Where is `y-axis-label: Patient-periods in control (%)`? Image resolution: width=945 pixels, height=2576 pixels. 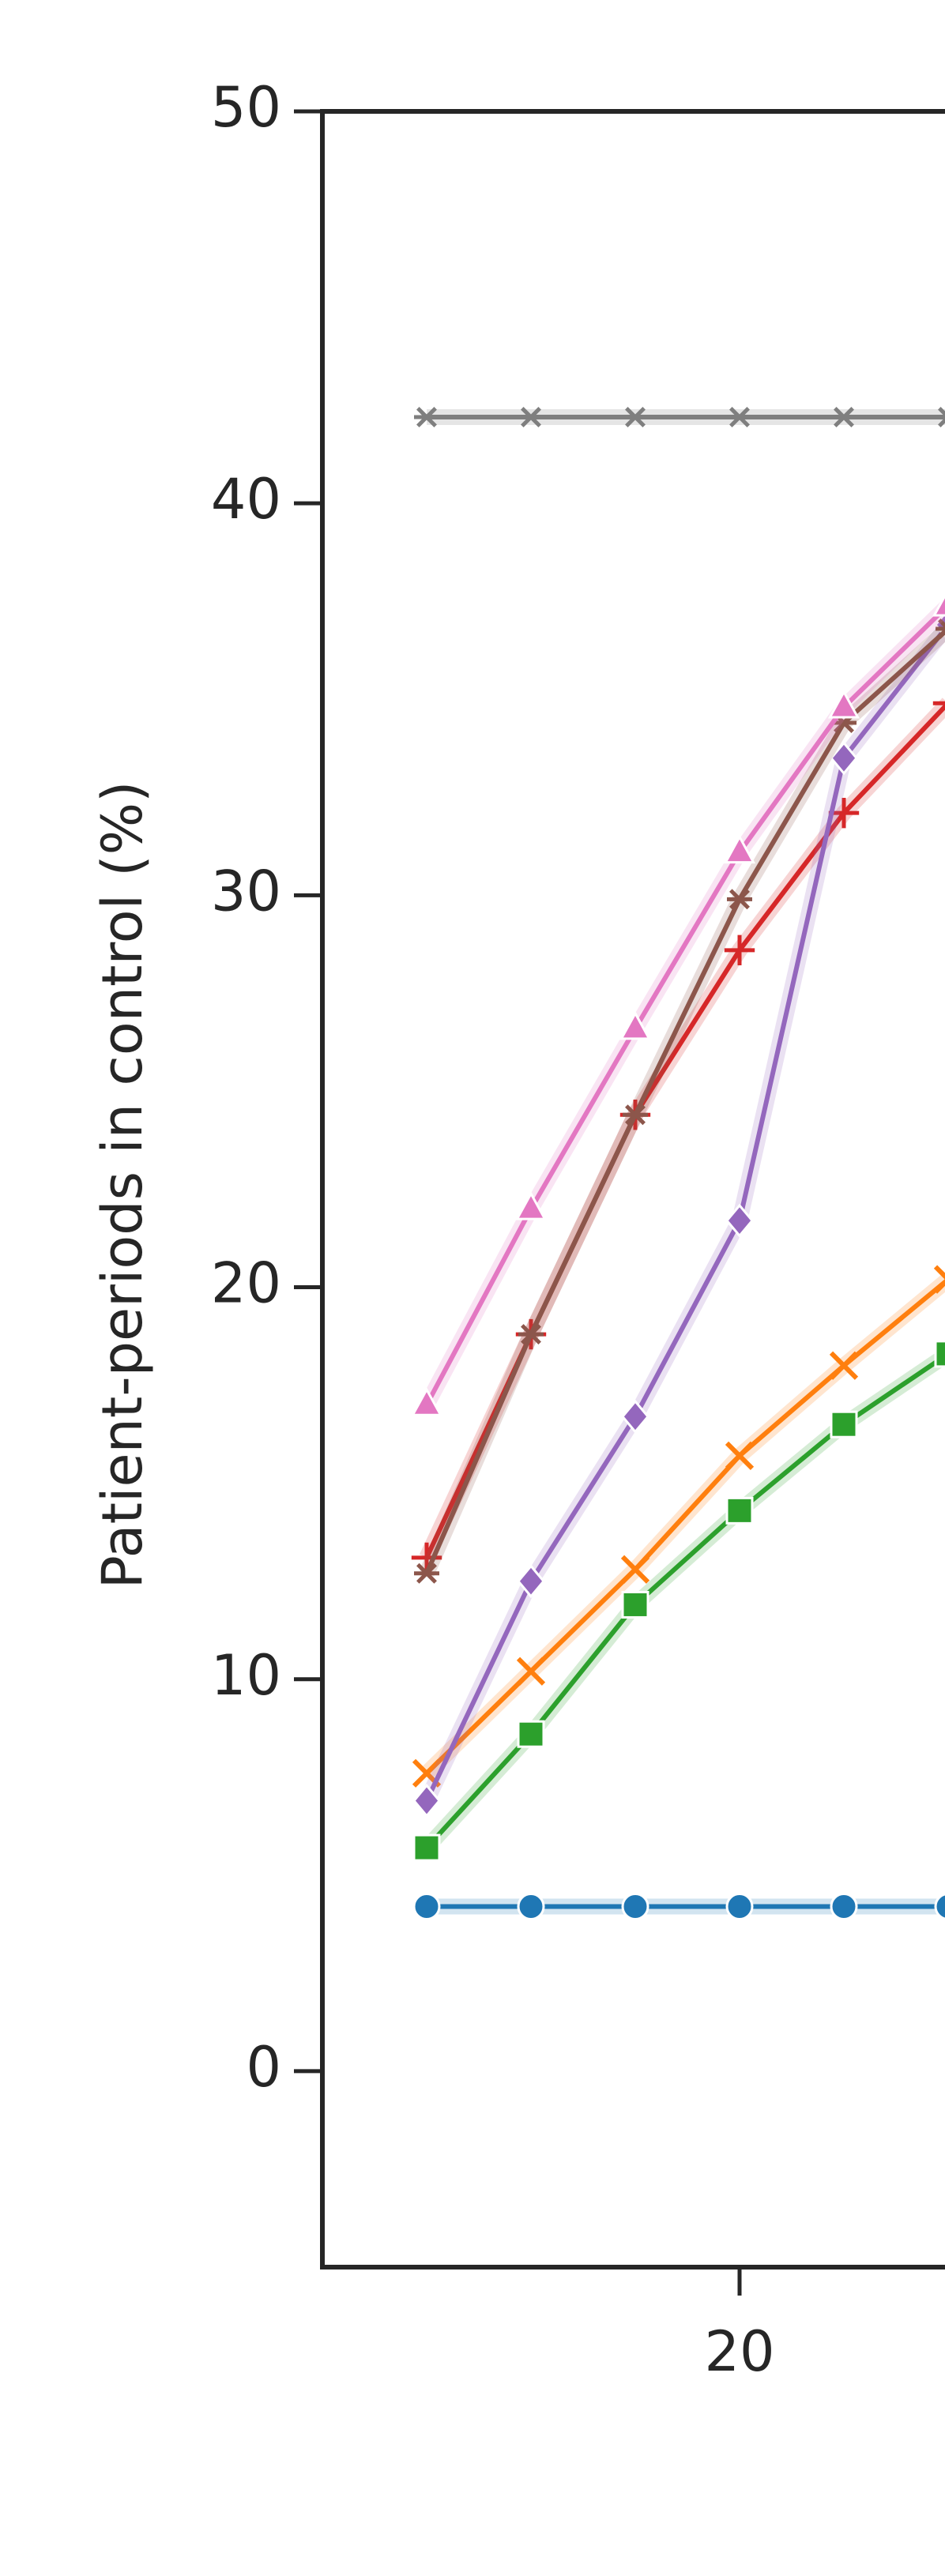 y-axis-label: Patient-periods in control (%) is located at coordinates (122, 1185).